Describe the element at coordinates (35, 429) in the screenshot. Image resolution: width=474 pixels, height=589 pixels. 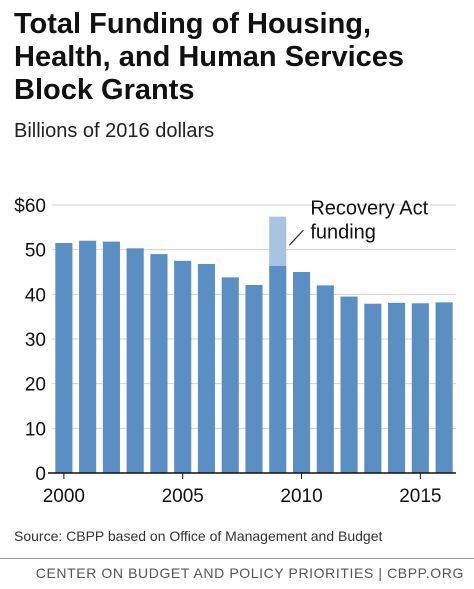
I see `y-tick-label: 10` at that location.